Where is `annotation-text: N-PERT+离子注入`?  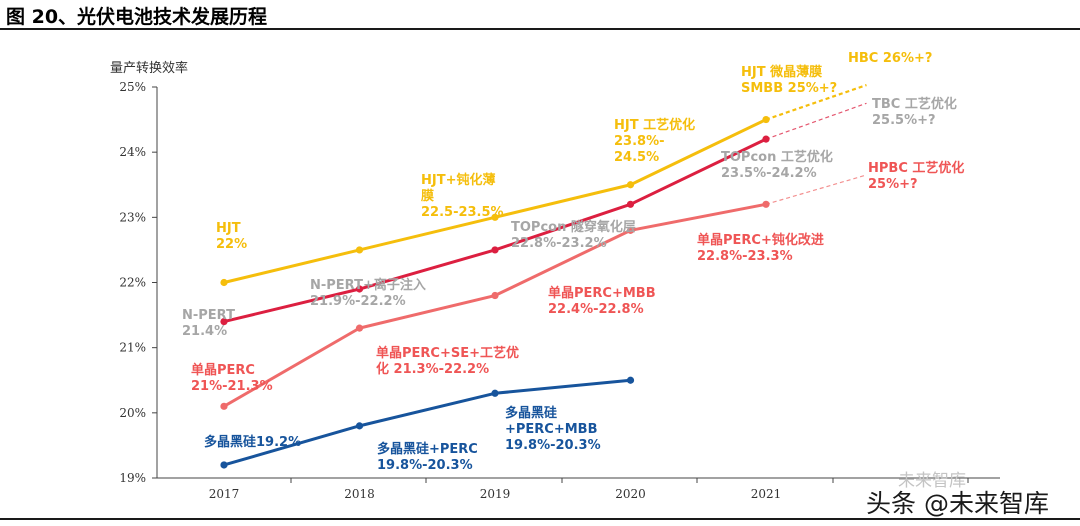 annotation-text: N-PERT+离子注入 is located at coordinates (368, 285).